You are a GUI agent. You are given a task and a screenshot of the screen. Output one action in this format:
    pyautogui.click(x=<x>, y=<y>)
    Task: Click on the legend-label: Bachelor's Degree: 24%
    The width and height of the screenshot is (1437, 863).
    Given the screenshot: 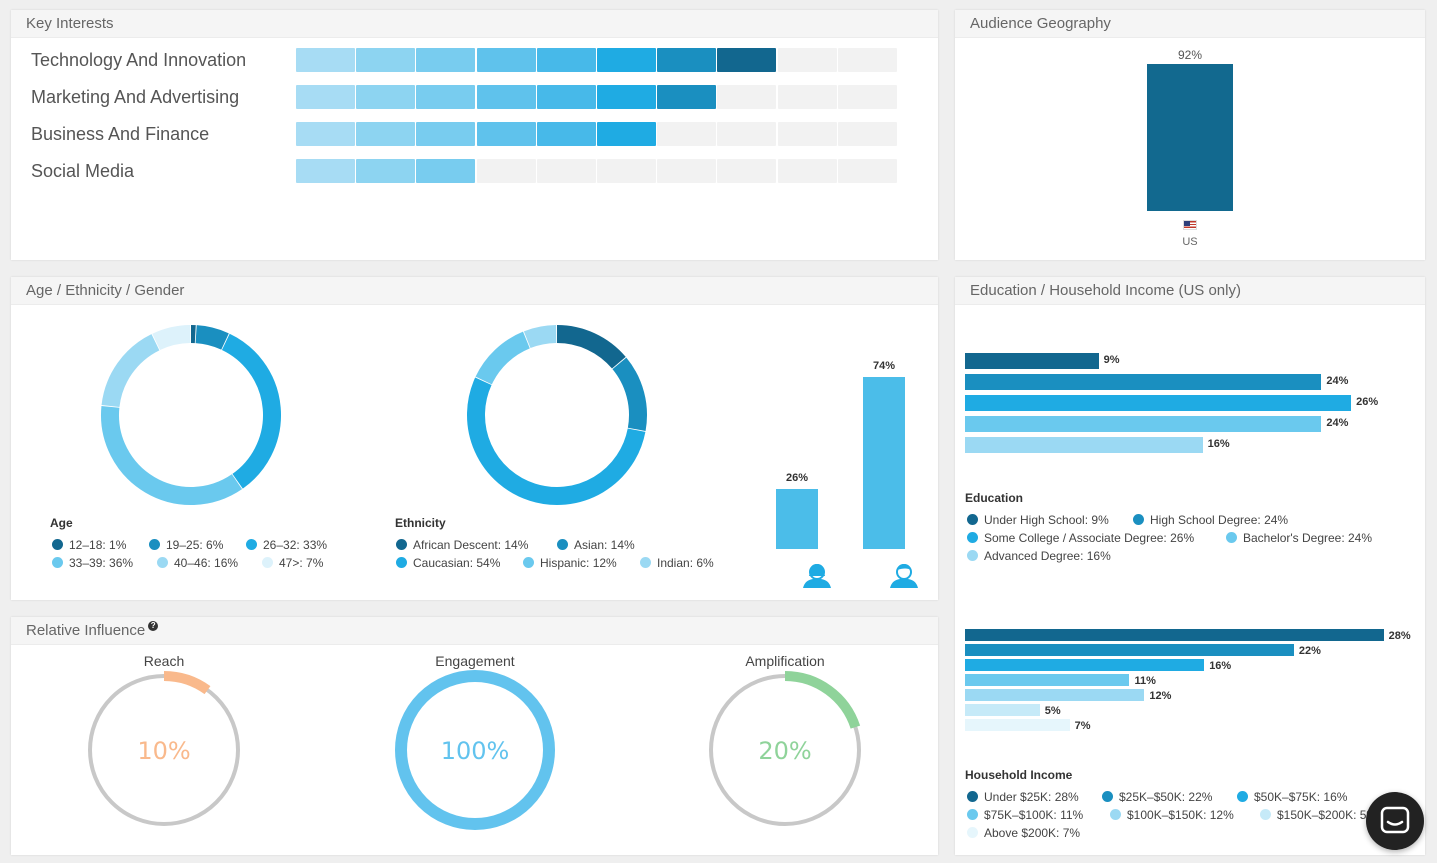 What is the action you would take?
    pyautogui.click(x=1308, y=538)
    